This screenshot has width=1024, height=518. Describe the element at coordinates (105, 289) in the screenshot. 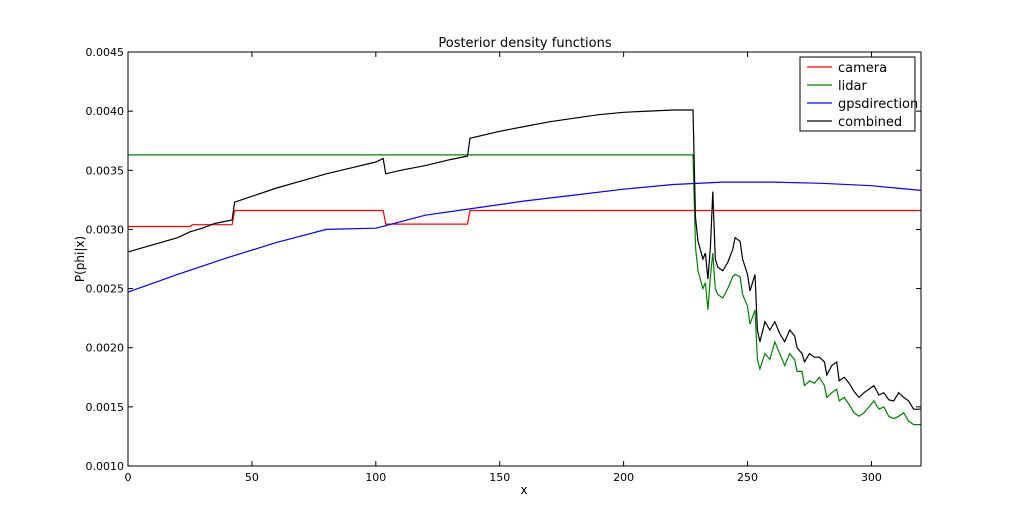

I see `y-tick-label: 0.0025` at that location.